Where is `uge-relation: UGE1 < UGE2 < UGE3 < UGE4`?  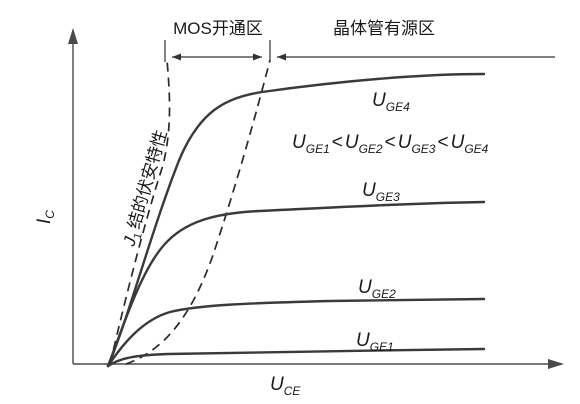 uge-relation: UGE1 < UGE2 < UGE3 < UGE4 is located at coordinates (390, 144).